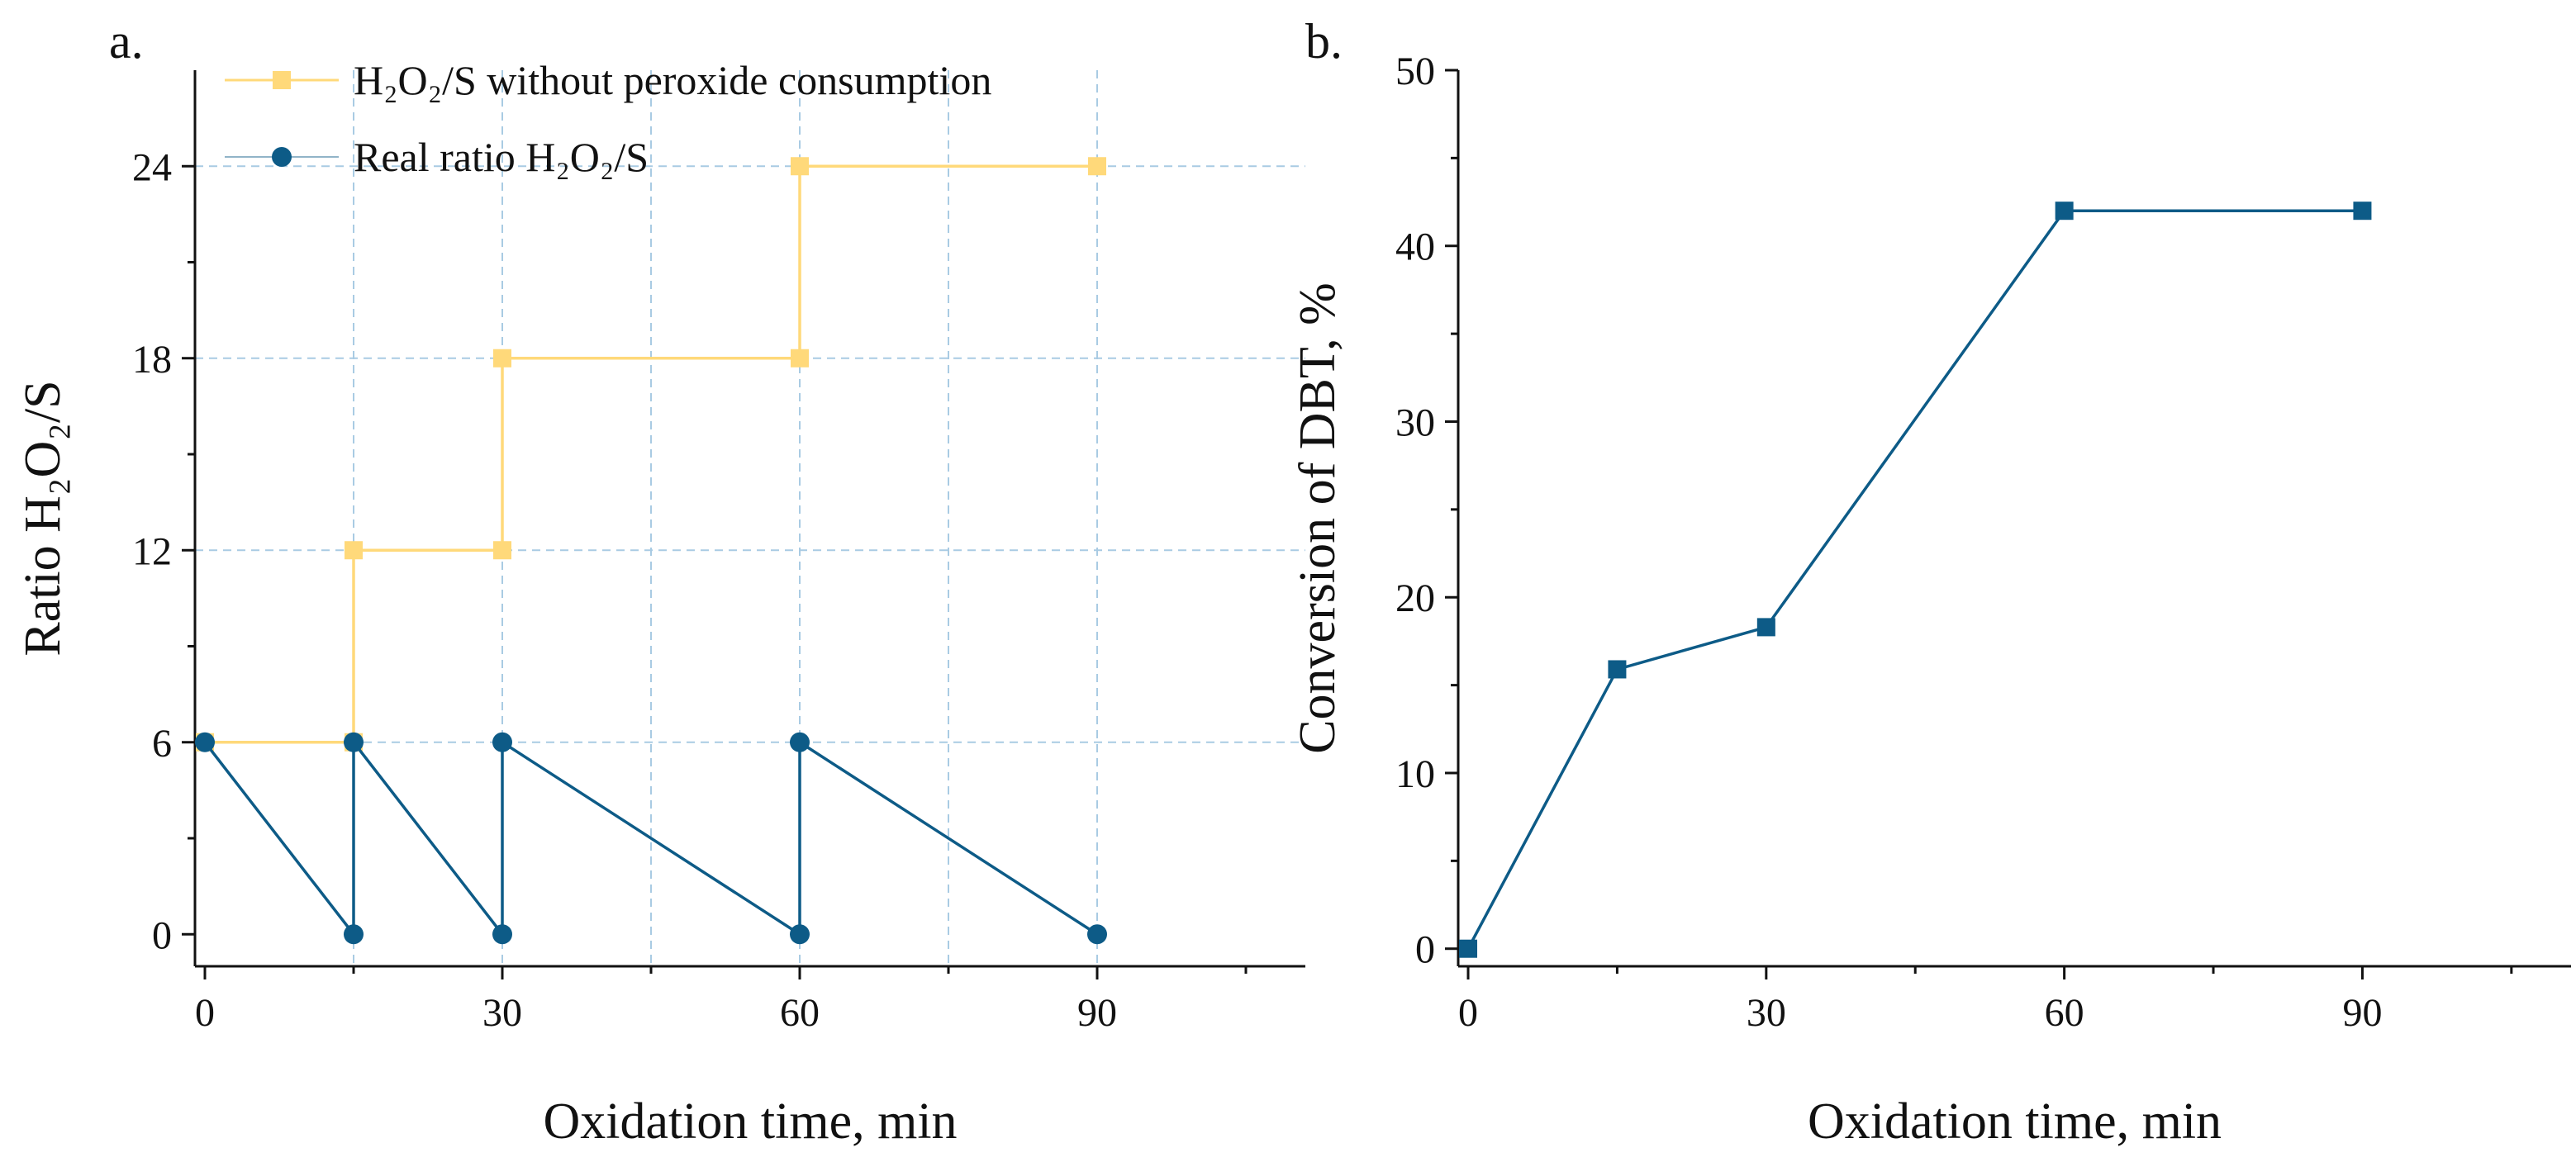 This screenshot has width=2576, height=1162. I want to click on panel-label: a., so click(126, 41).